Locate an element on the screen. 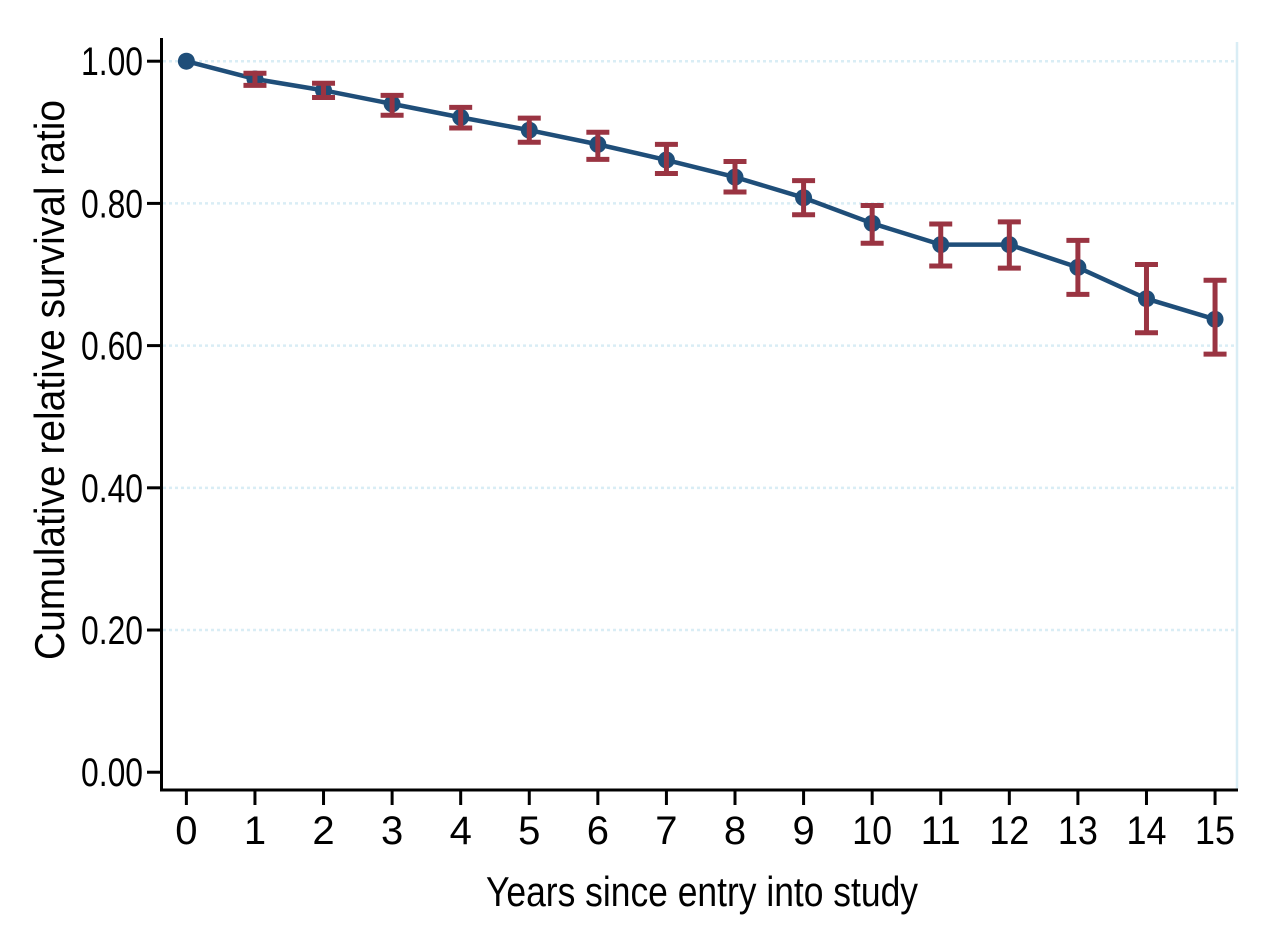 The height and width of the screenshot is (935, 1280). y-tick-label: 0.40 is located at coordinates (112, 489).